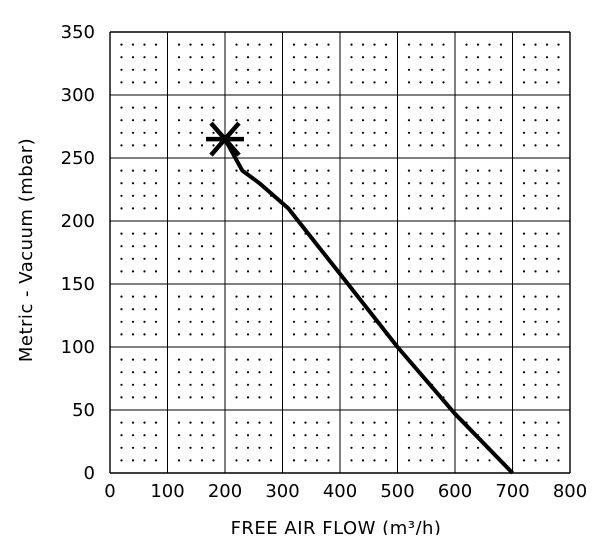 The height and width of the screenshot is (540, 592). Describe the element at coordinates (167, 491) in the screenshot. I see `x-tick-label: 100` at that location.